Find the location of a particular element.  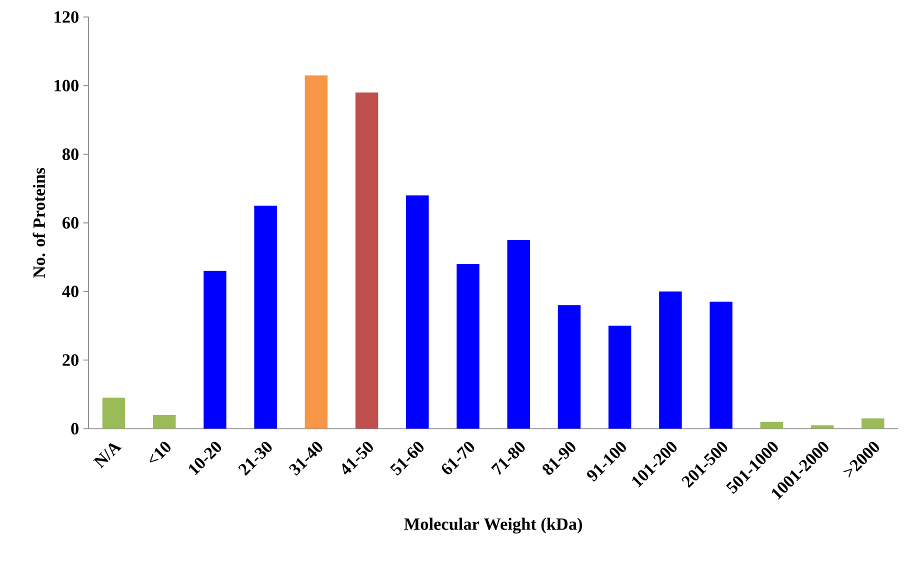

y-tick-label: 100 is located at coordinates (66, 86).